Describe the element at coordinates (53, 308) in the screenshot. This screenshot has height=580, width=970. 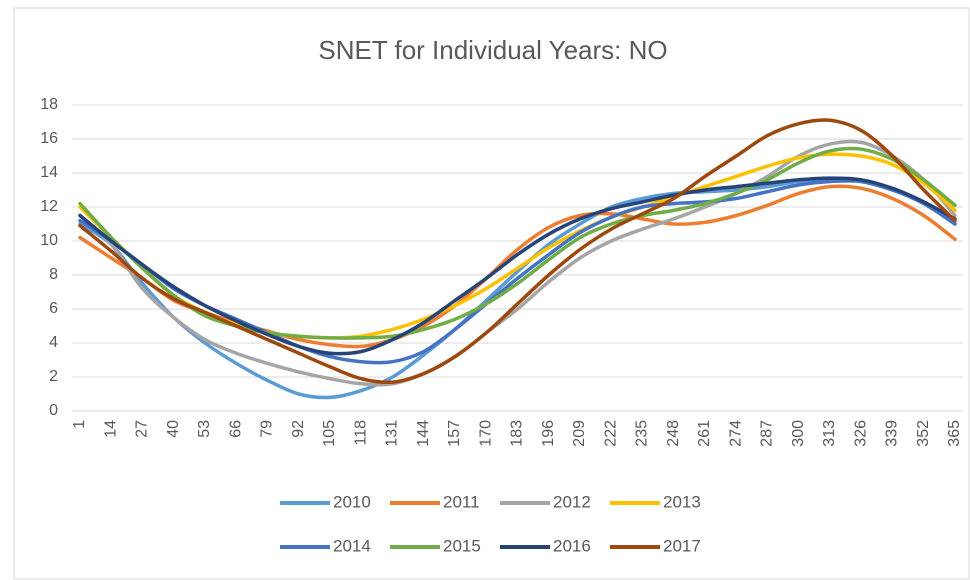
I see `y-tick-label: 6` at that location.